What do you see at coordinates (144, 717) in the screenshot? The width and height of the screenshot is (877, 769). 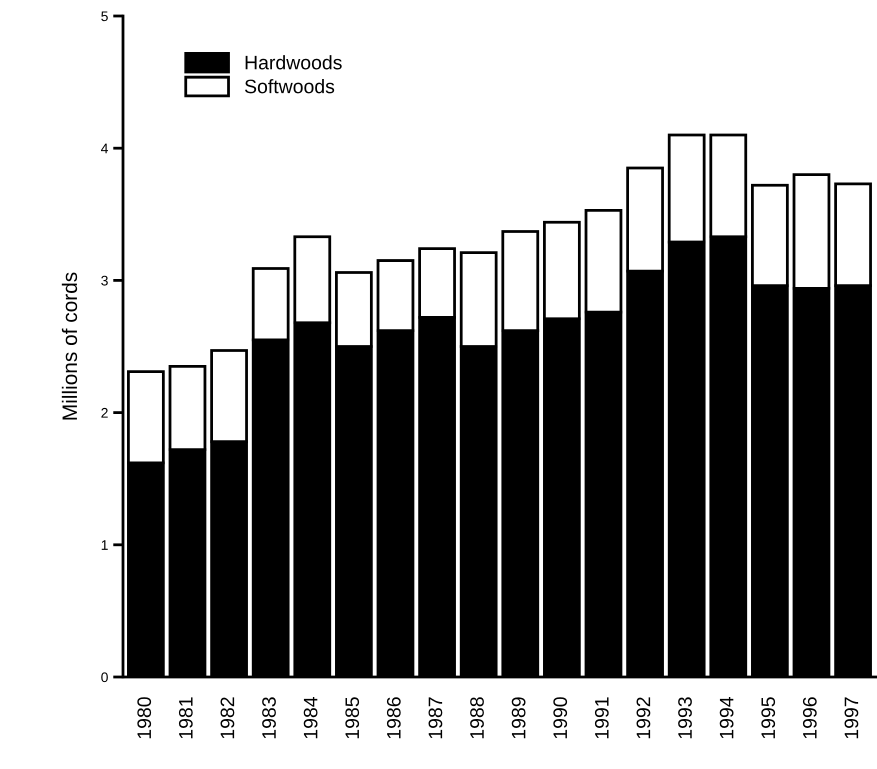 I see `x-tick-label: 1980` at bounding box center [144, 717].